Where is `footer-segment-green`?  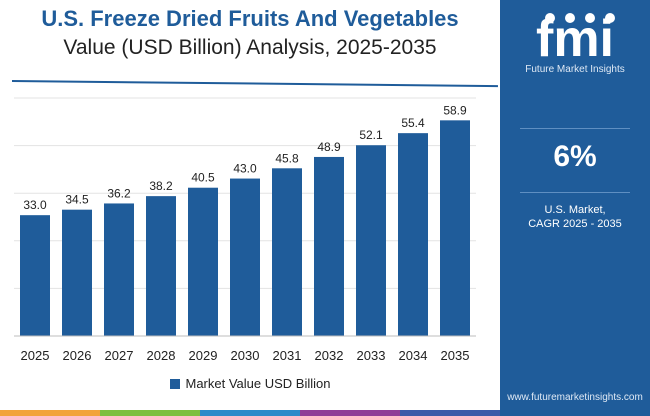
footer-segment-green is located at coordinates (150, 413).